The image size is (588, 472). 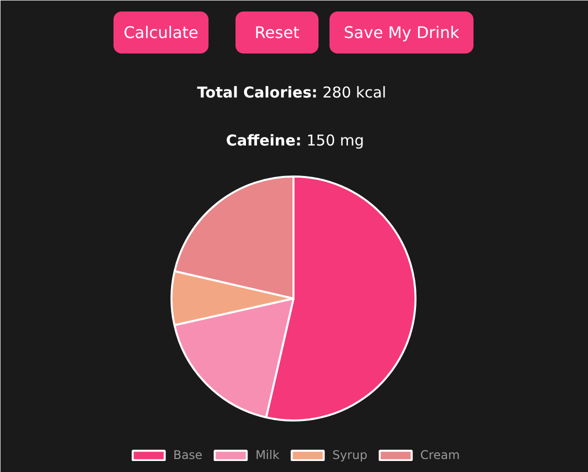 What do you see at coordinates (440, 455) in the screenshot?
I see `legend-label: Cream` at bounding box center [440, 455].